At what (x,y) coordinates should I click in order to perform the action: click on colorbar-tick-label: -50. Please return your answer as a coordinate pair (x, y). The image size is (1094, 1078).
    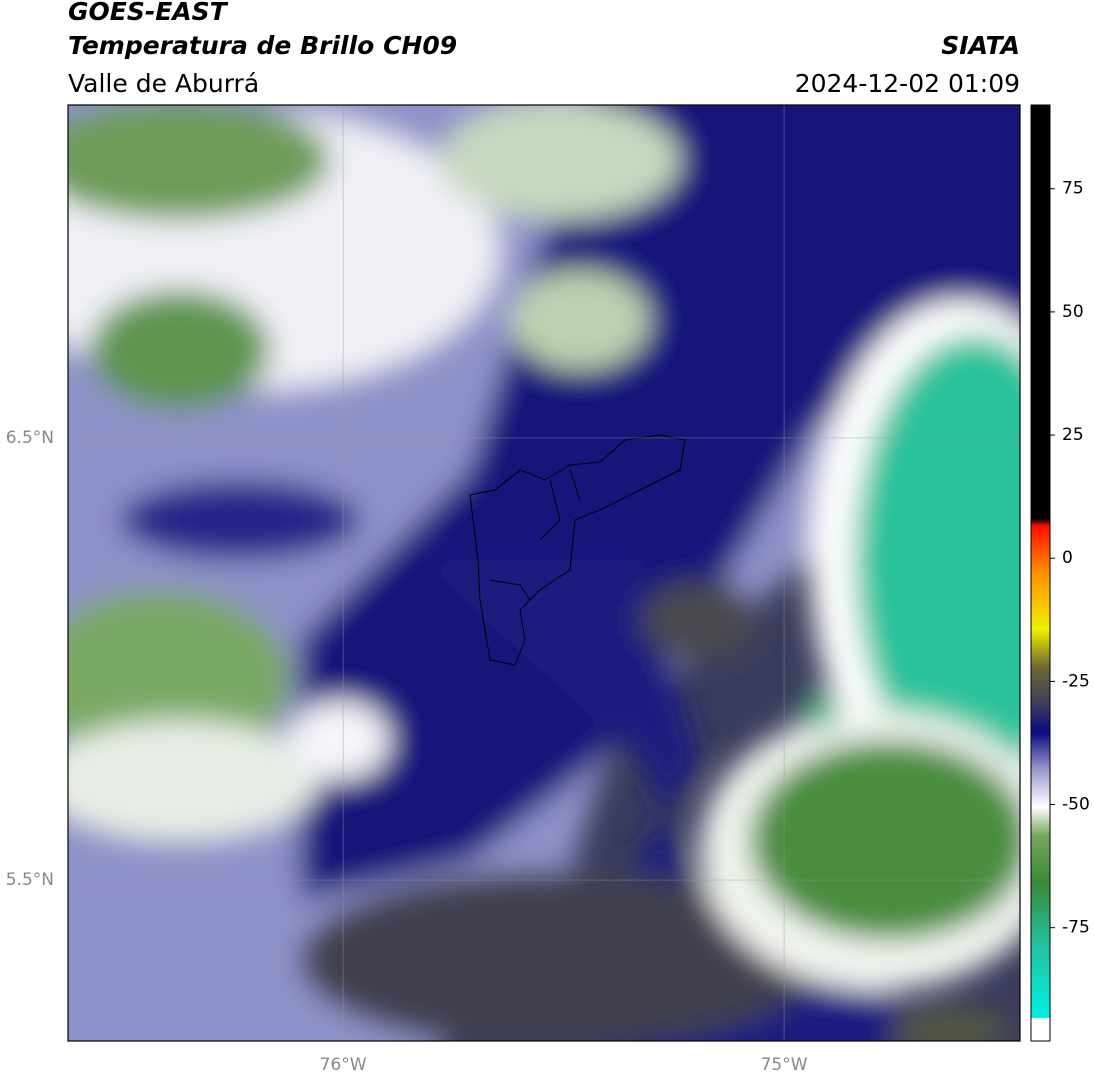
    Looking at the image, I should click on (1076, 805).